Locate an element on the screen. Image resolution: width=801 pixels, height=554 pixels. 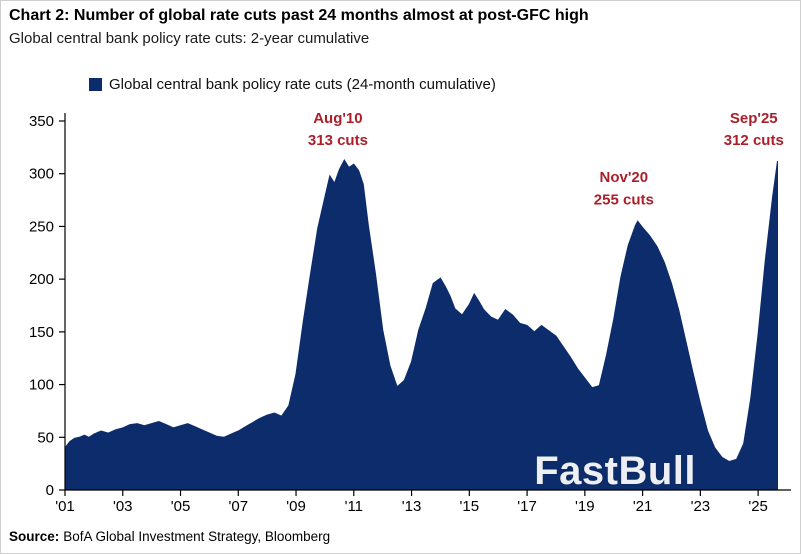
y-axis-tick-label: 350 is located at coordinates (41, 121).